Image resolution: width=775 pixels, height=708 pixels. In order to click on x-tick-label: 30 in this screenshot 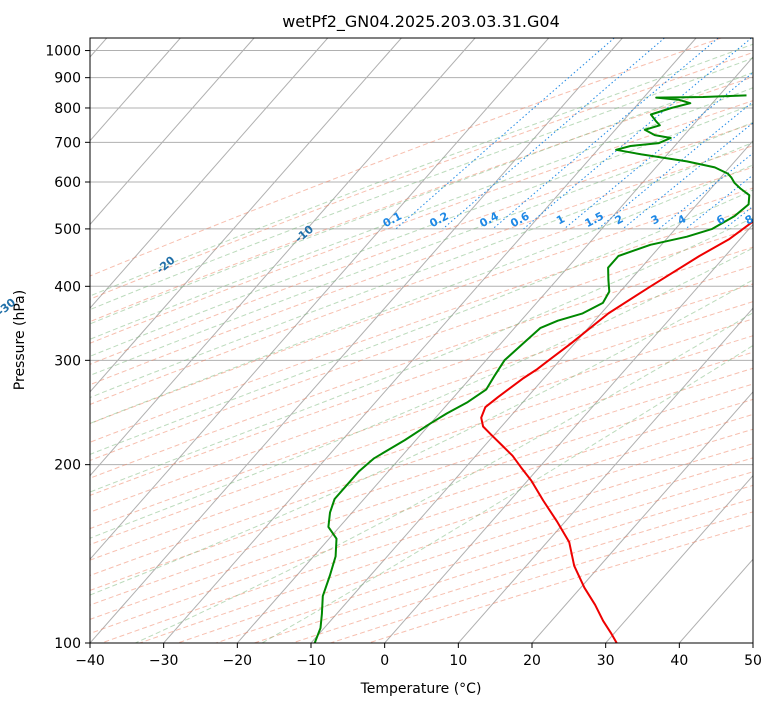, I will do `click(606, 661)`.